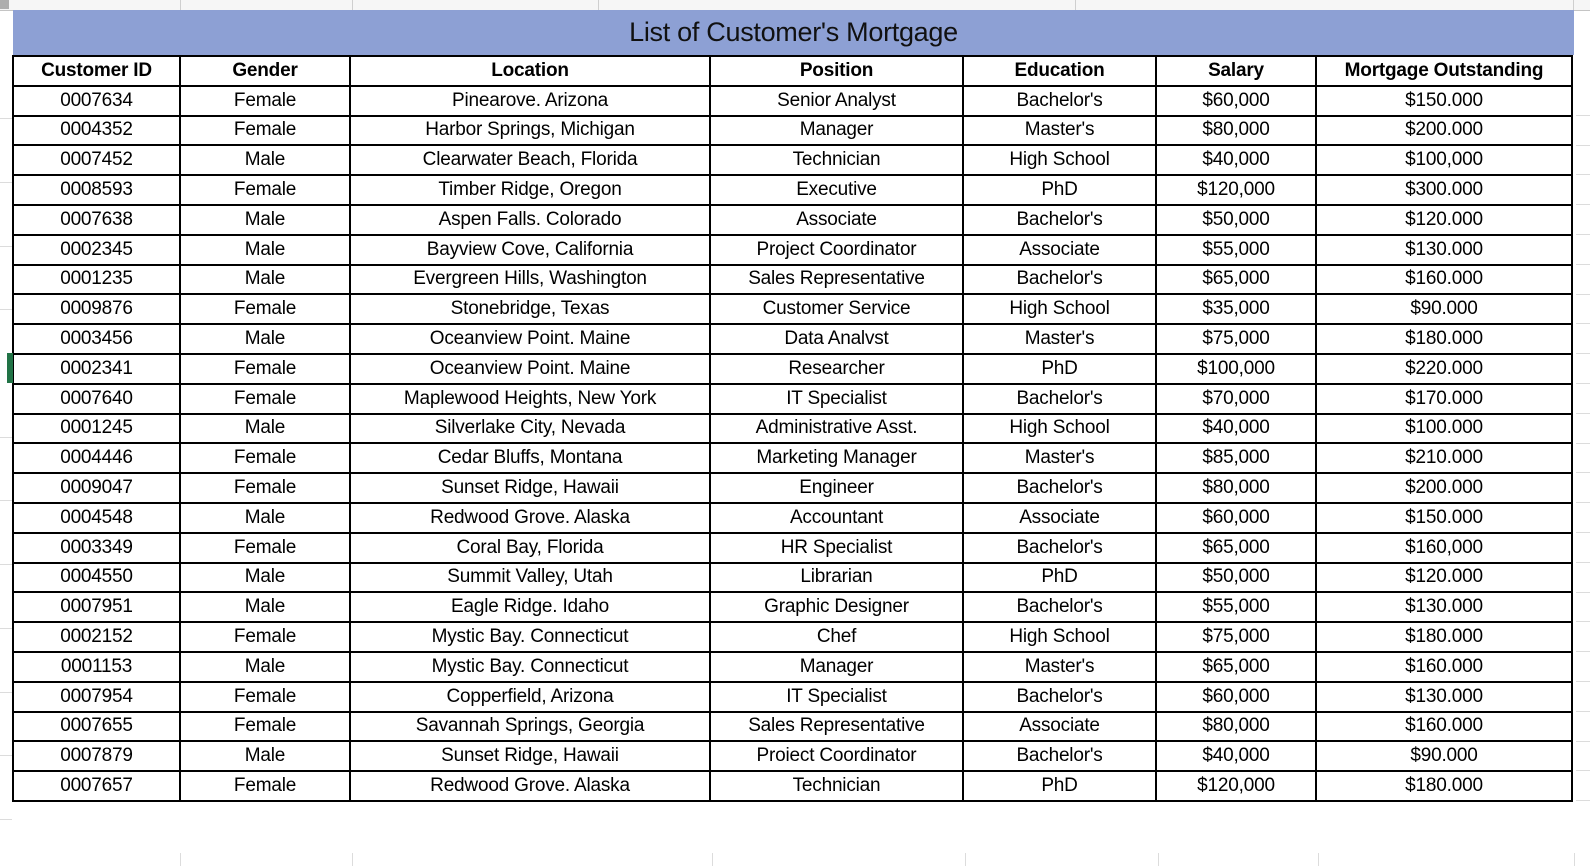 The width and height of the screenshot is (1590, 866). Describe the element at coordinates (1236, 100) in the screenshot. I see `cell-salary: $60,000` at that location.